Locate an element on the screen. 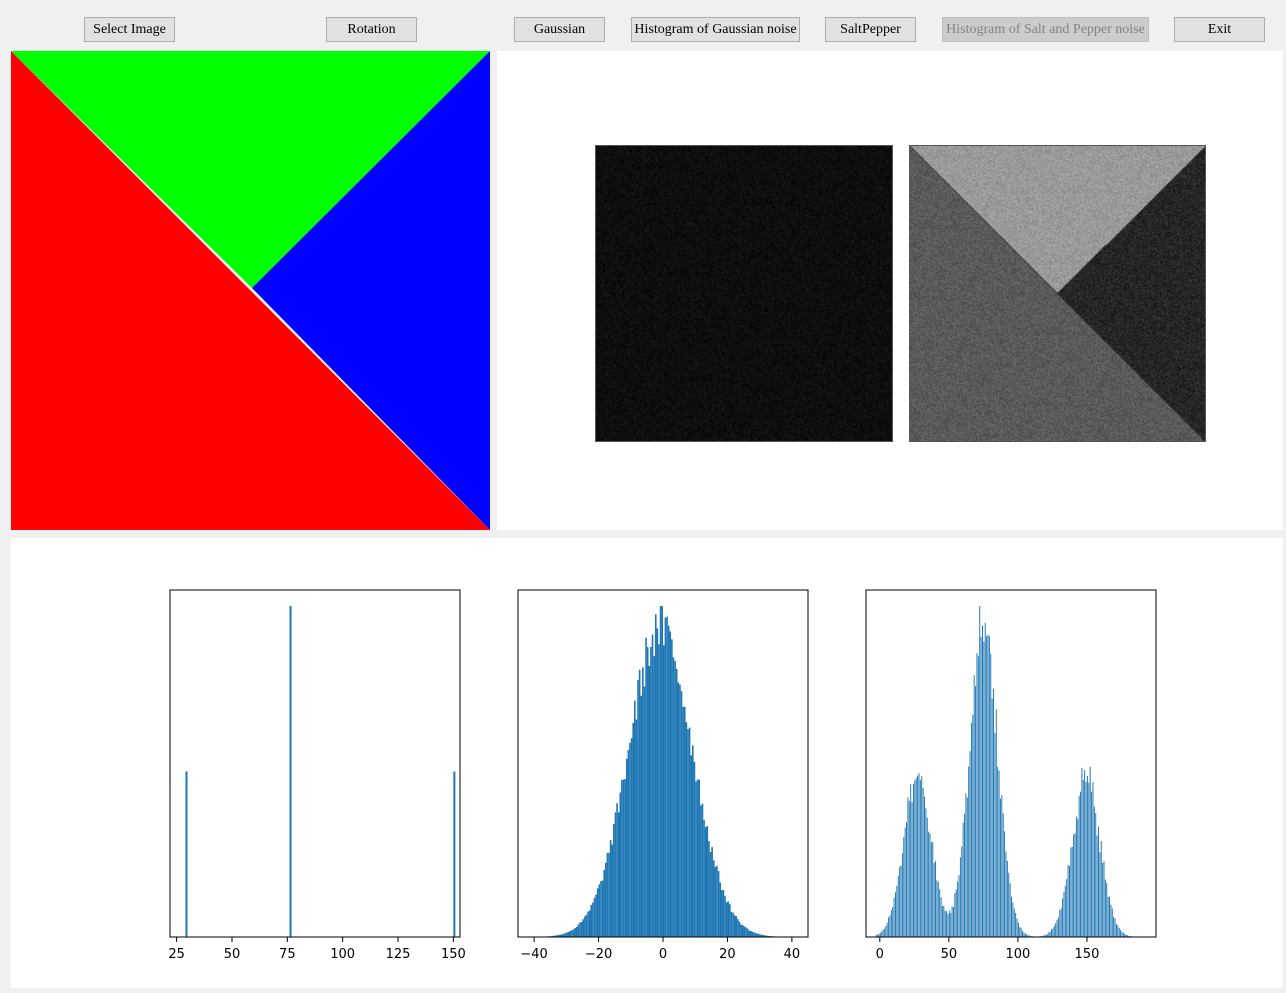  x-tick-label: 0 is located at coordinates (880, 954).